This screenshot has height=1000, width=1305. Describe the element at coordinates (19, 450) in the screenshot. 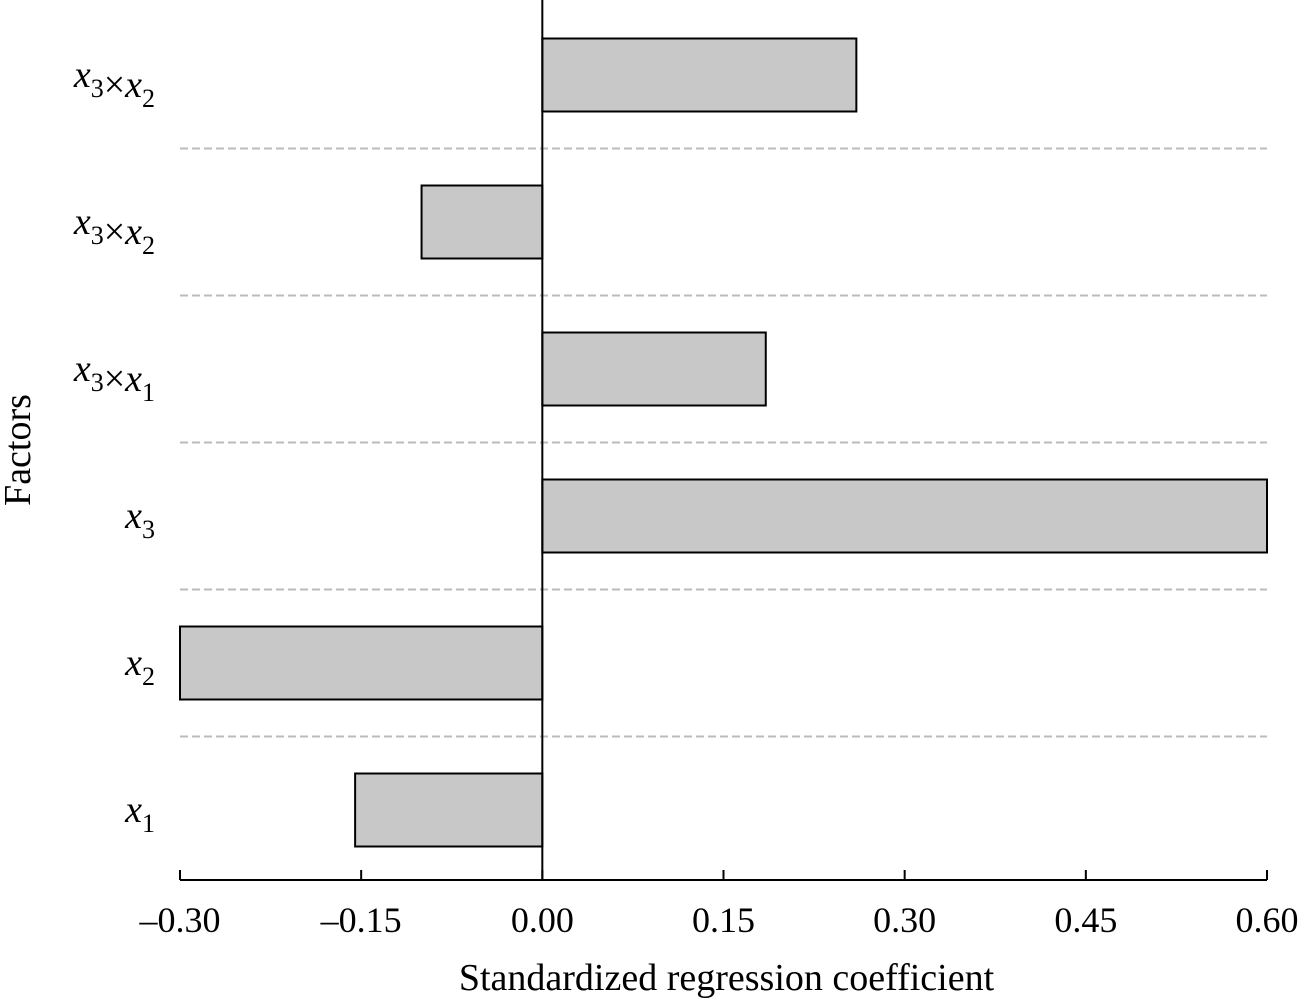

I see `y-axis-title: Factors` at that location.